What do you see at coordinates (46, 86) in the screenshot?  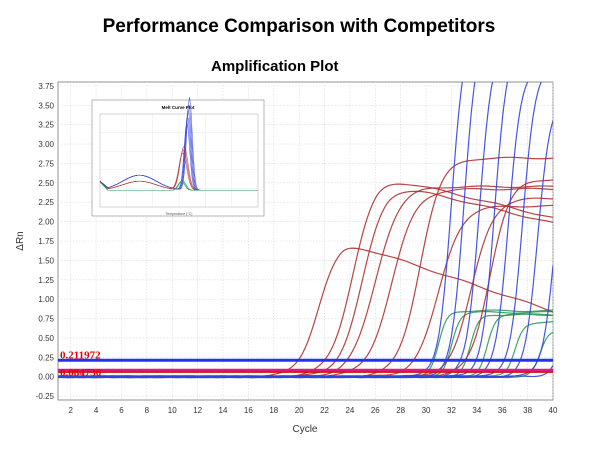 I see `y-tick-label: 3.75` at bounding box center [46, 86].